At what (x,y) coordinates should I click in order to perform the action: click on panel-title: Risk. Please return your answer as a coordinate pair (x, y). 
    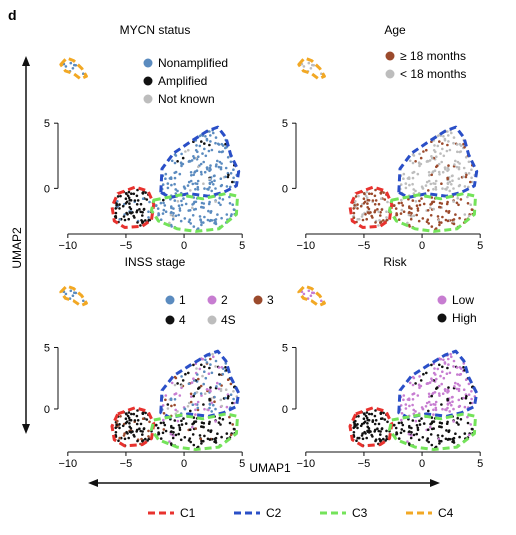
    Looking at the image, I should click on (395, 262).